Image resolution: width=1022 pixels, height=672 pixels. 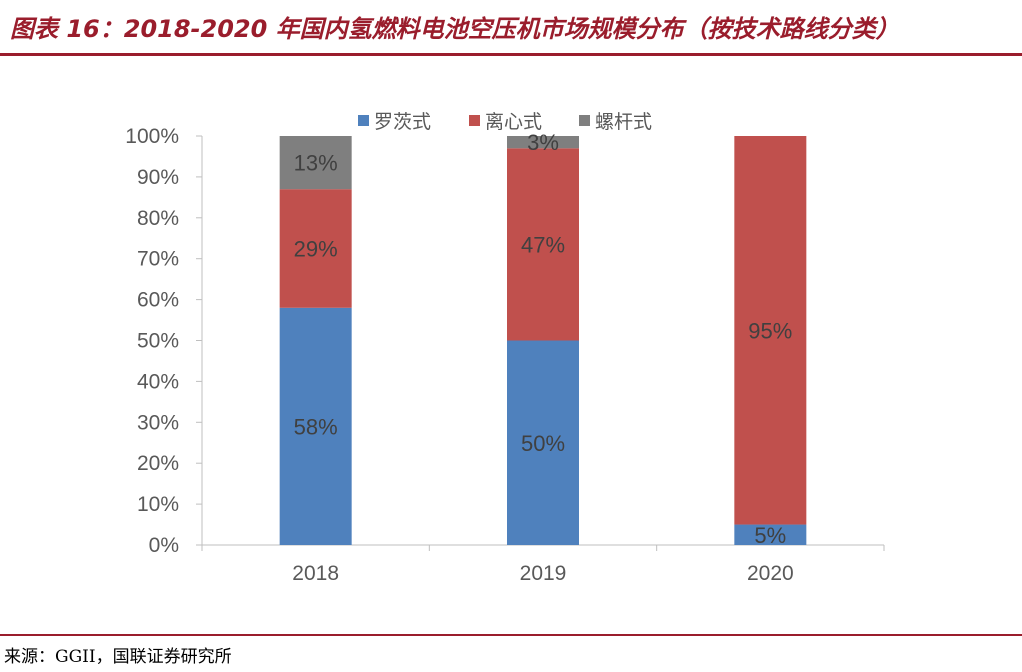 What do you see at coordinates (402, 122) in the screenshot?
I see `legend-label: 罗茨式` at bounding box center [402, 122].